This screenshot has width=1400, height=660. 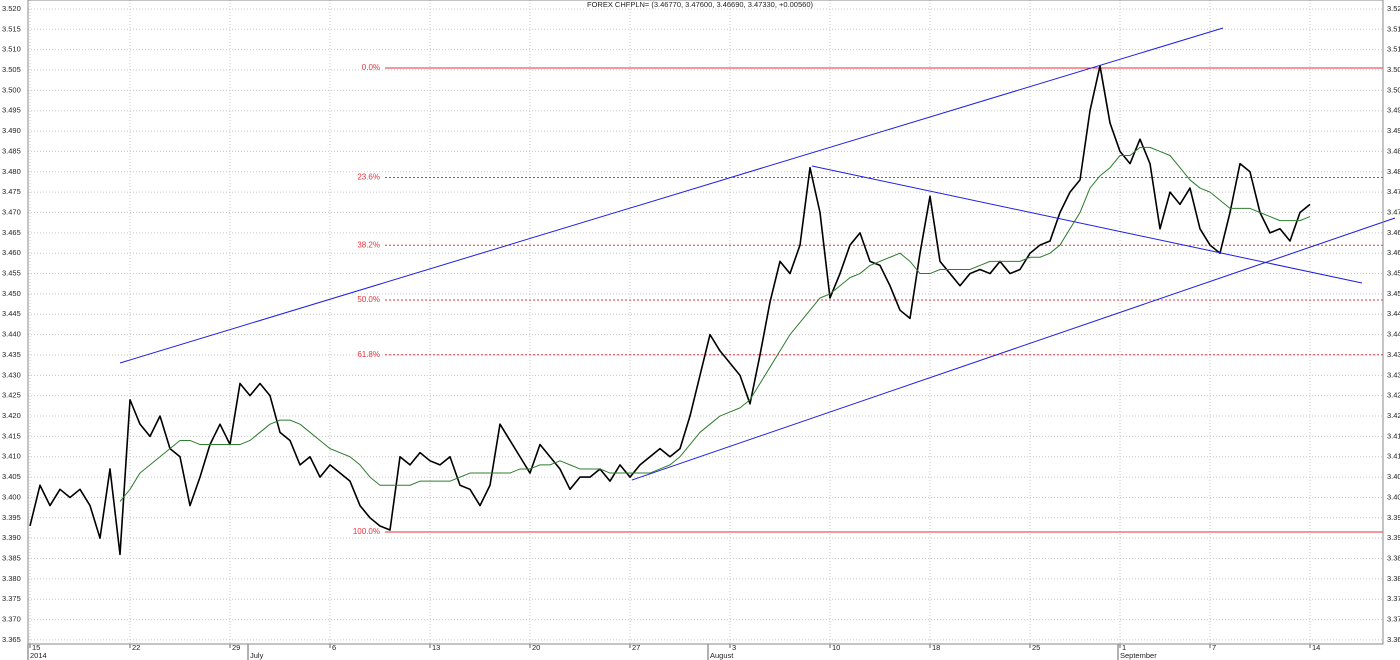 What do you see at coordinates (1316, 647) in the screenshot?
I see `x-tick-label: 14` at bounding box center [1316, 647].